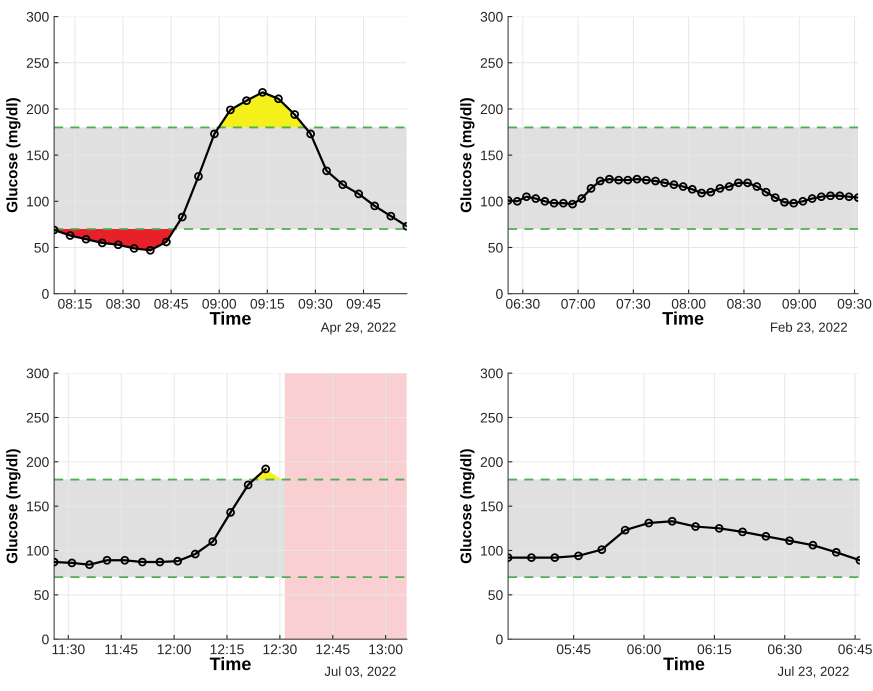  What do you see at coordinates (174, 649) in the screenshot?
I see `x-tick-label: 12:00` at bounding box center [174, 649].